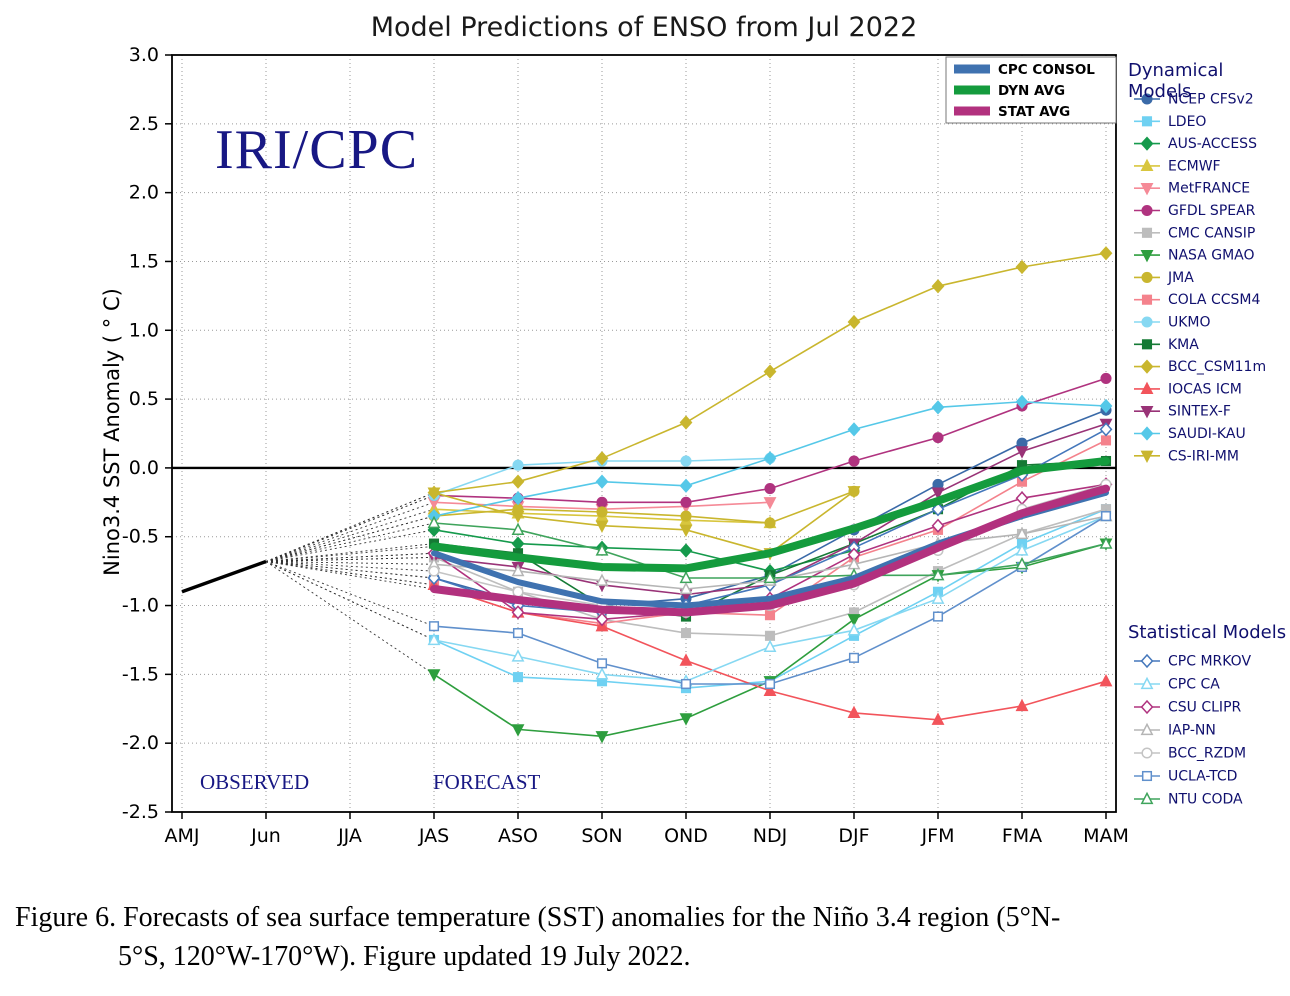 The height and width of the screenshot is (996, 1290). Describe the element at coordinates (144, 330) in the screenshot. I see `svg-text: 1.0` at that location.